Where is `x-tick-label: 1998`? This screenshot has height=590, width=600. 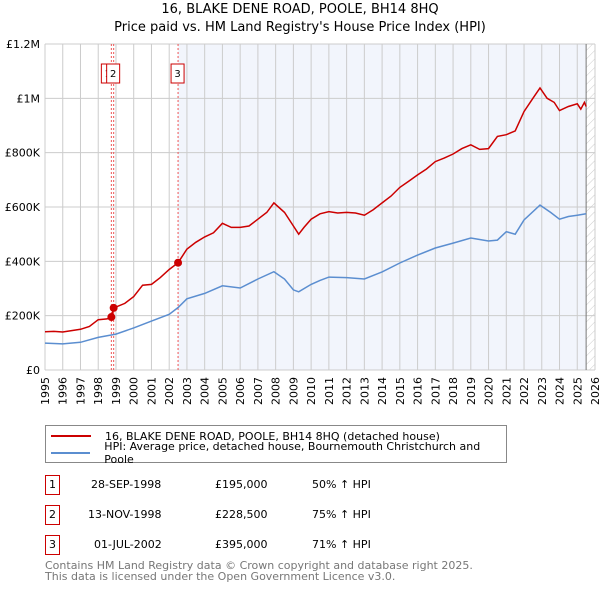
x-tick-label: 1998 is located at coordinates (98, 391).